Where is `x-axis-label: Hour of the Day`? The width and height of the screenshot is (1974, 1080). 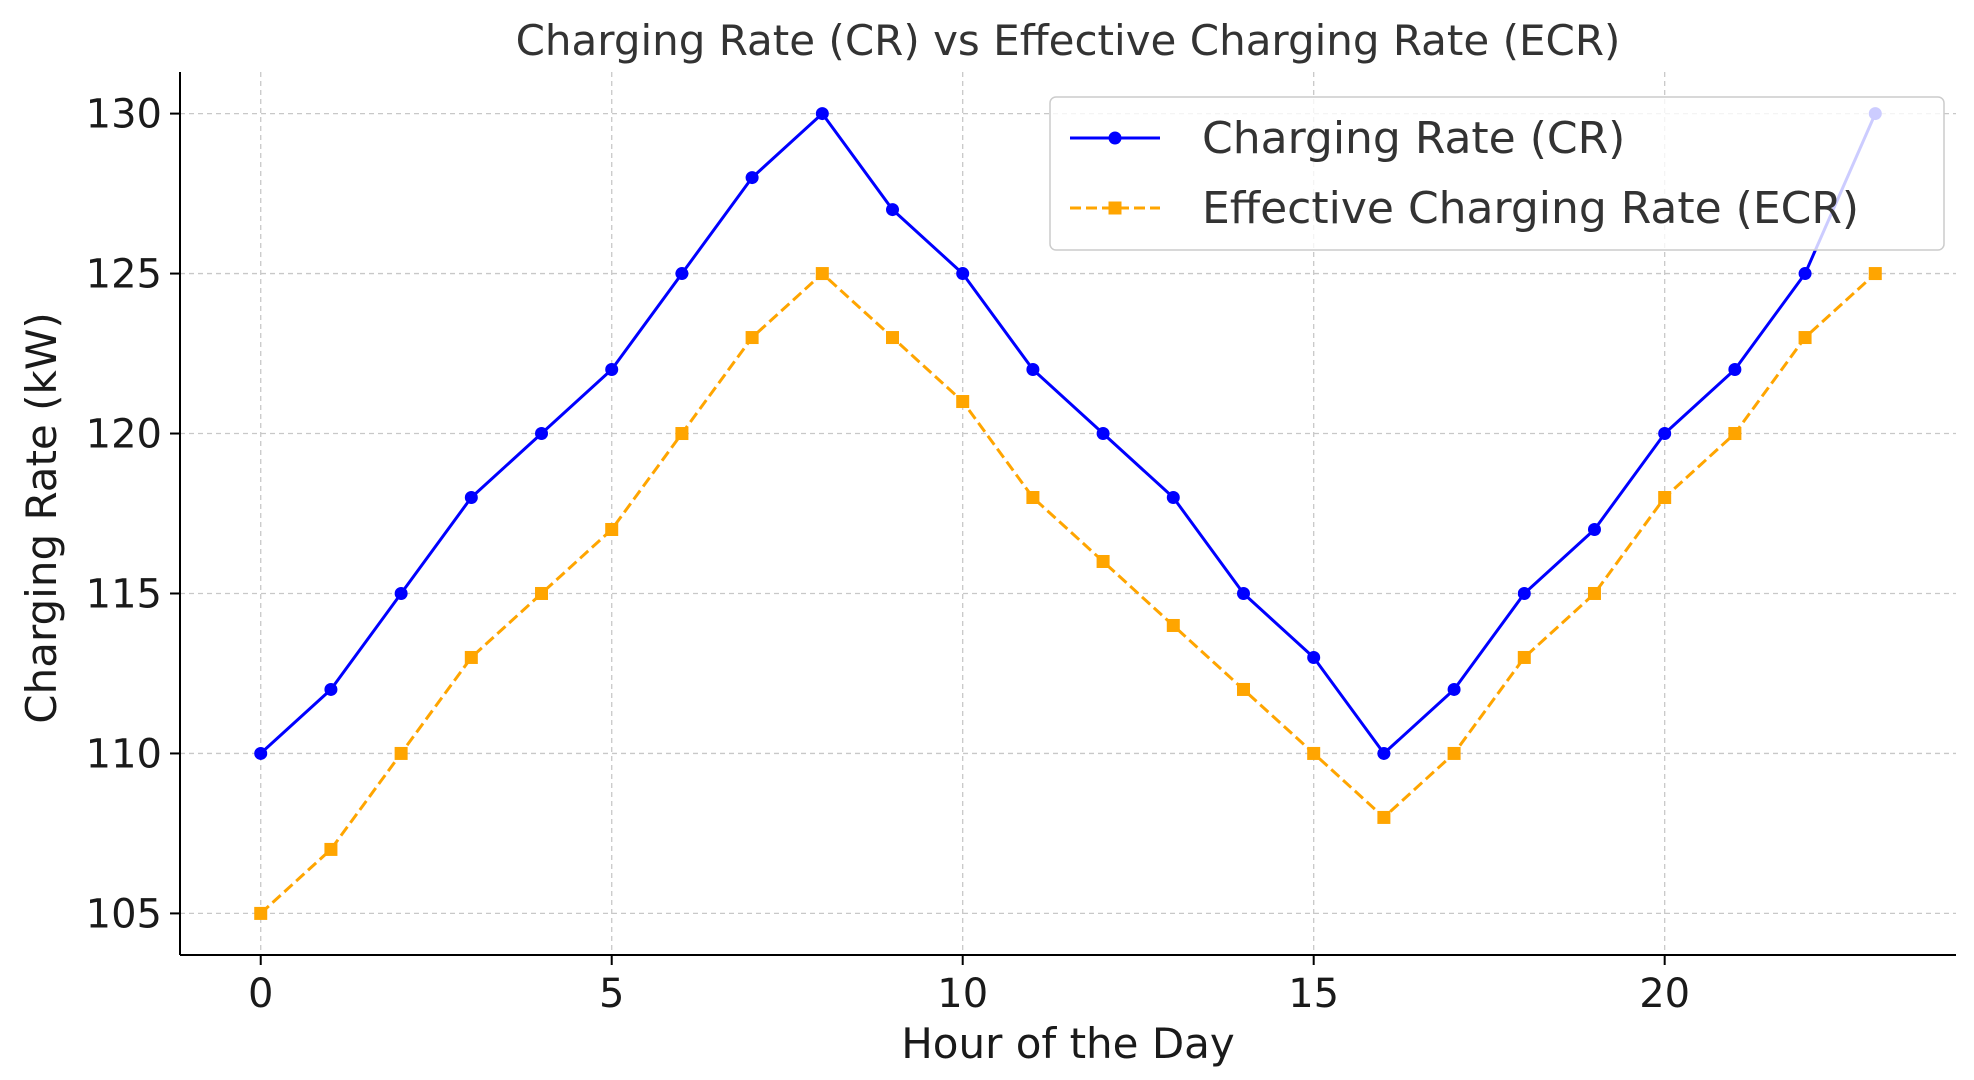 x-axis-label: Hour of the Day is located at coordinates (1068, 1043).